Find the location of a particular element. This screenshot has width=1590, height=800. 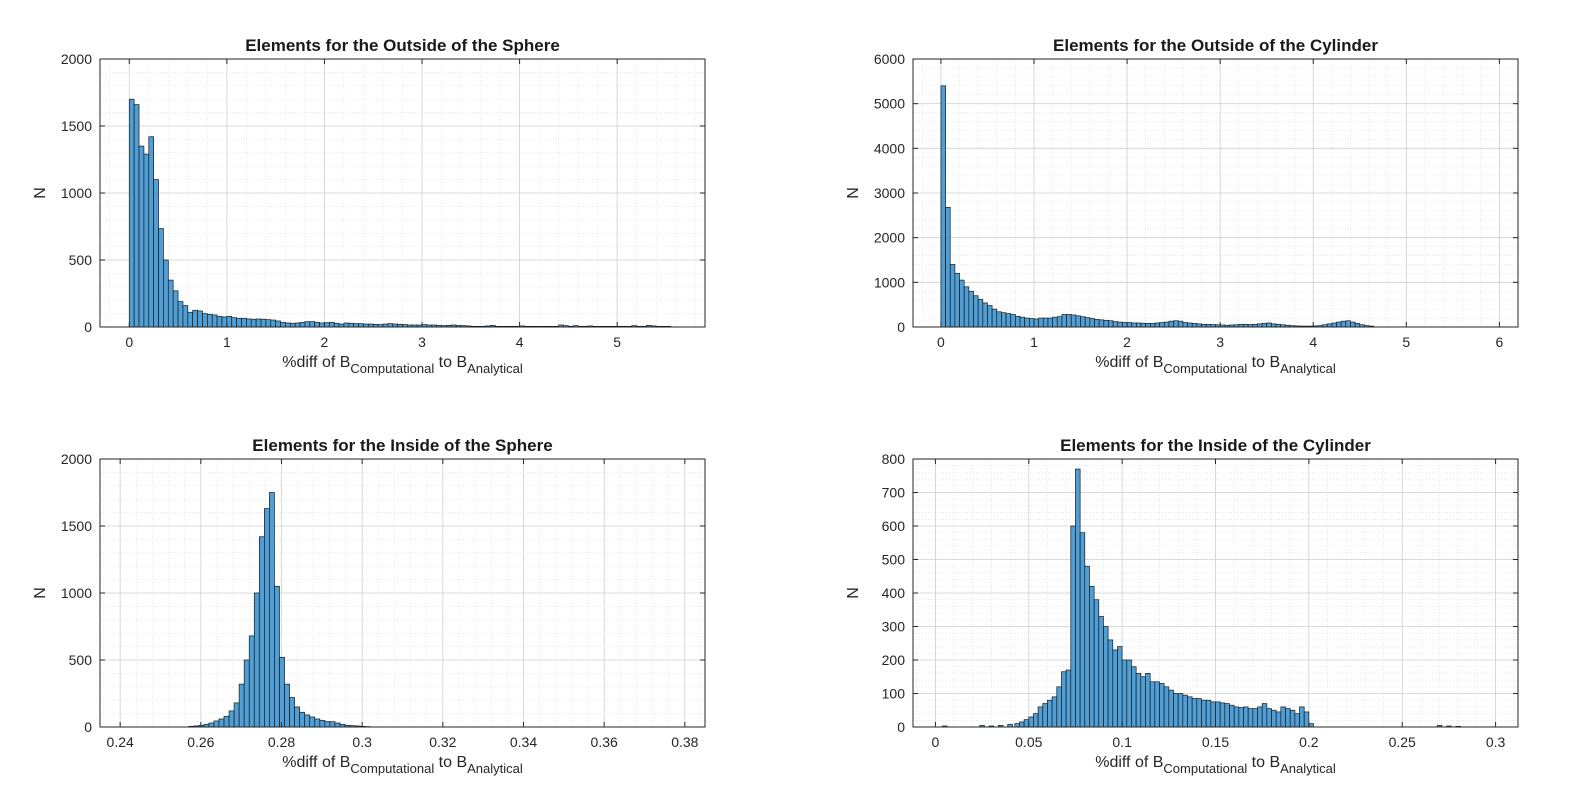

x-tick-label: 0.1 is located at coordinates (1122, 742).